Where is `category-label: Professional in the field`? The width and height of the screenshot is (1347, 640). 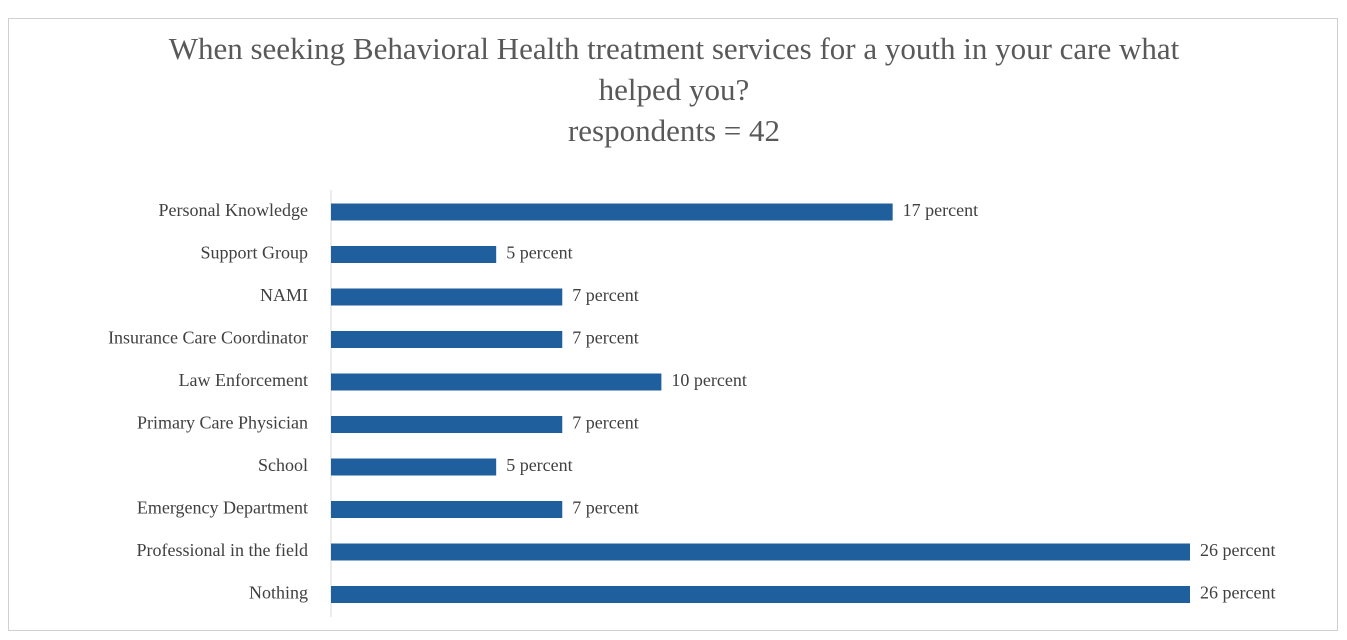 category-label: Professional in the field is located at coordinates (222, 550).